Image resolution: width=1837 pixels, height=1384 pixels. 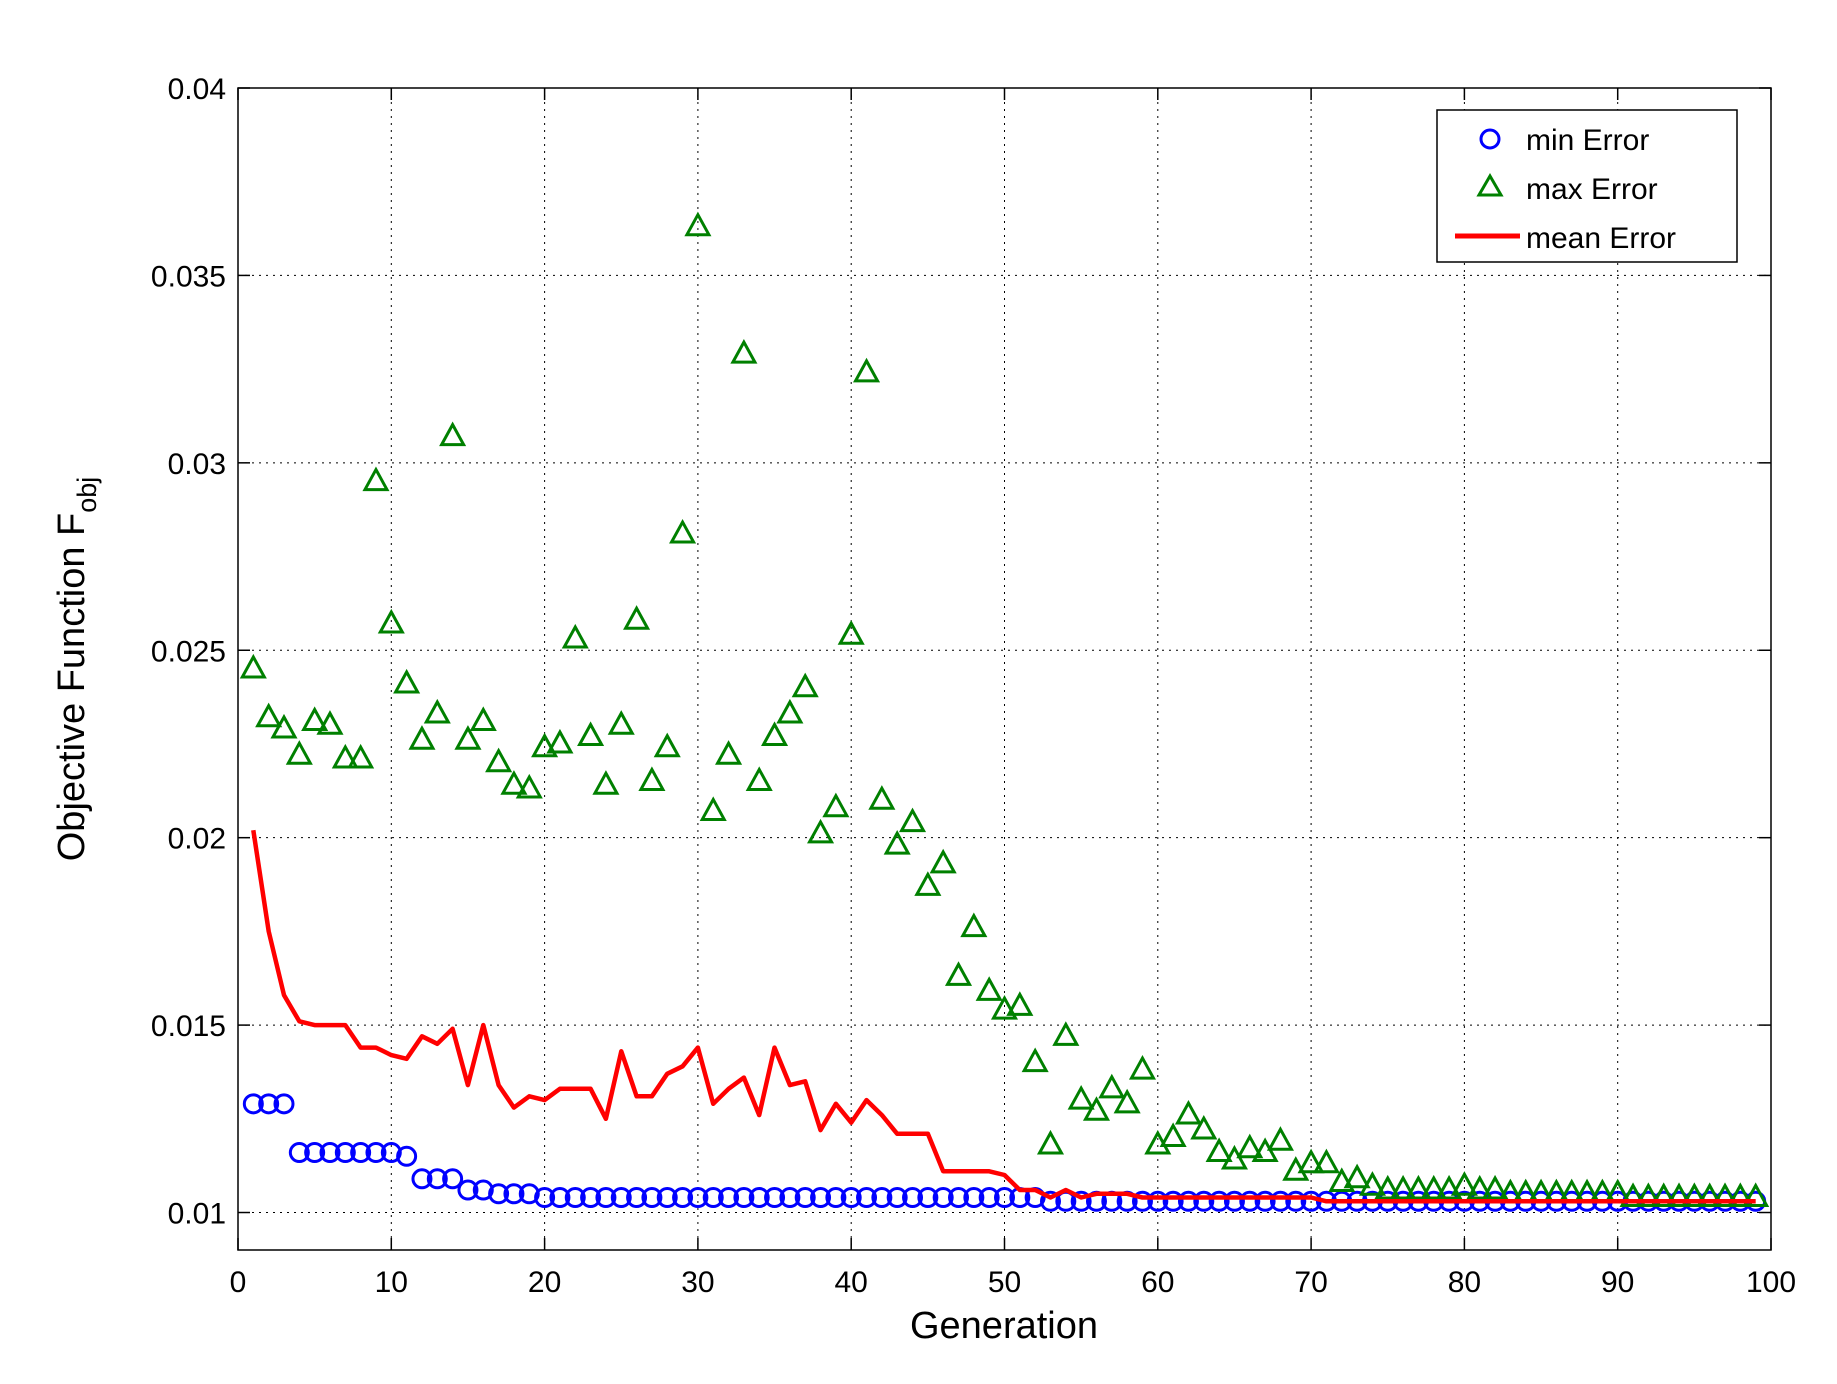 I want to click on x-tick-label: 50, so click(x=1004, y=1282).